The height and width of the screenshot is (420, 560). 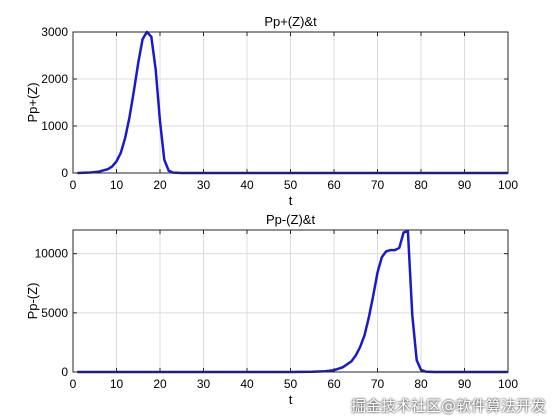 What do you see at coordinates (448, 406) in the screenshot?
I see `watermark: 掘金技术社区@软件算法开发` at bounding box center [448, 406].